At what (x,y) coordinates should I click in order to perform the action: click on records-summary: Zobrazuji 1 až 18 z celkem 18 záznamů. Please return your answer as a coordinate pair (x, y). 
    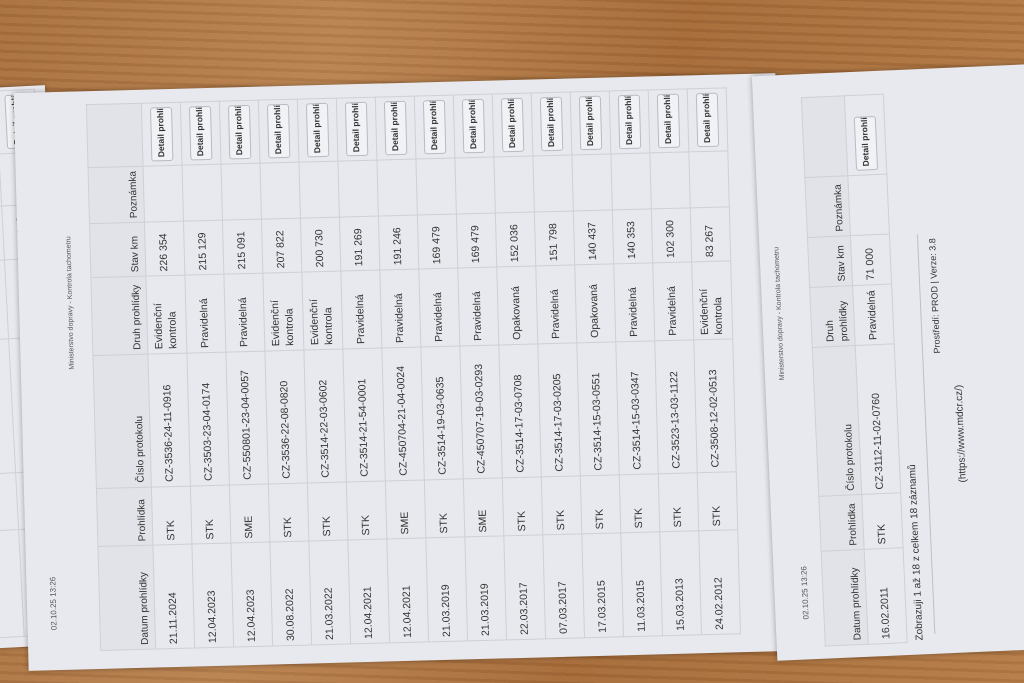
    Looking at the image, I should click on (916, 552).